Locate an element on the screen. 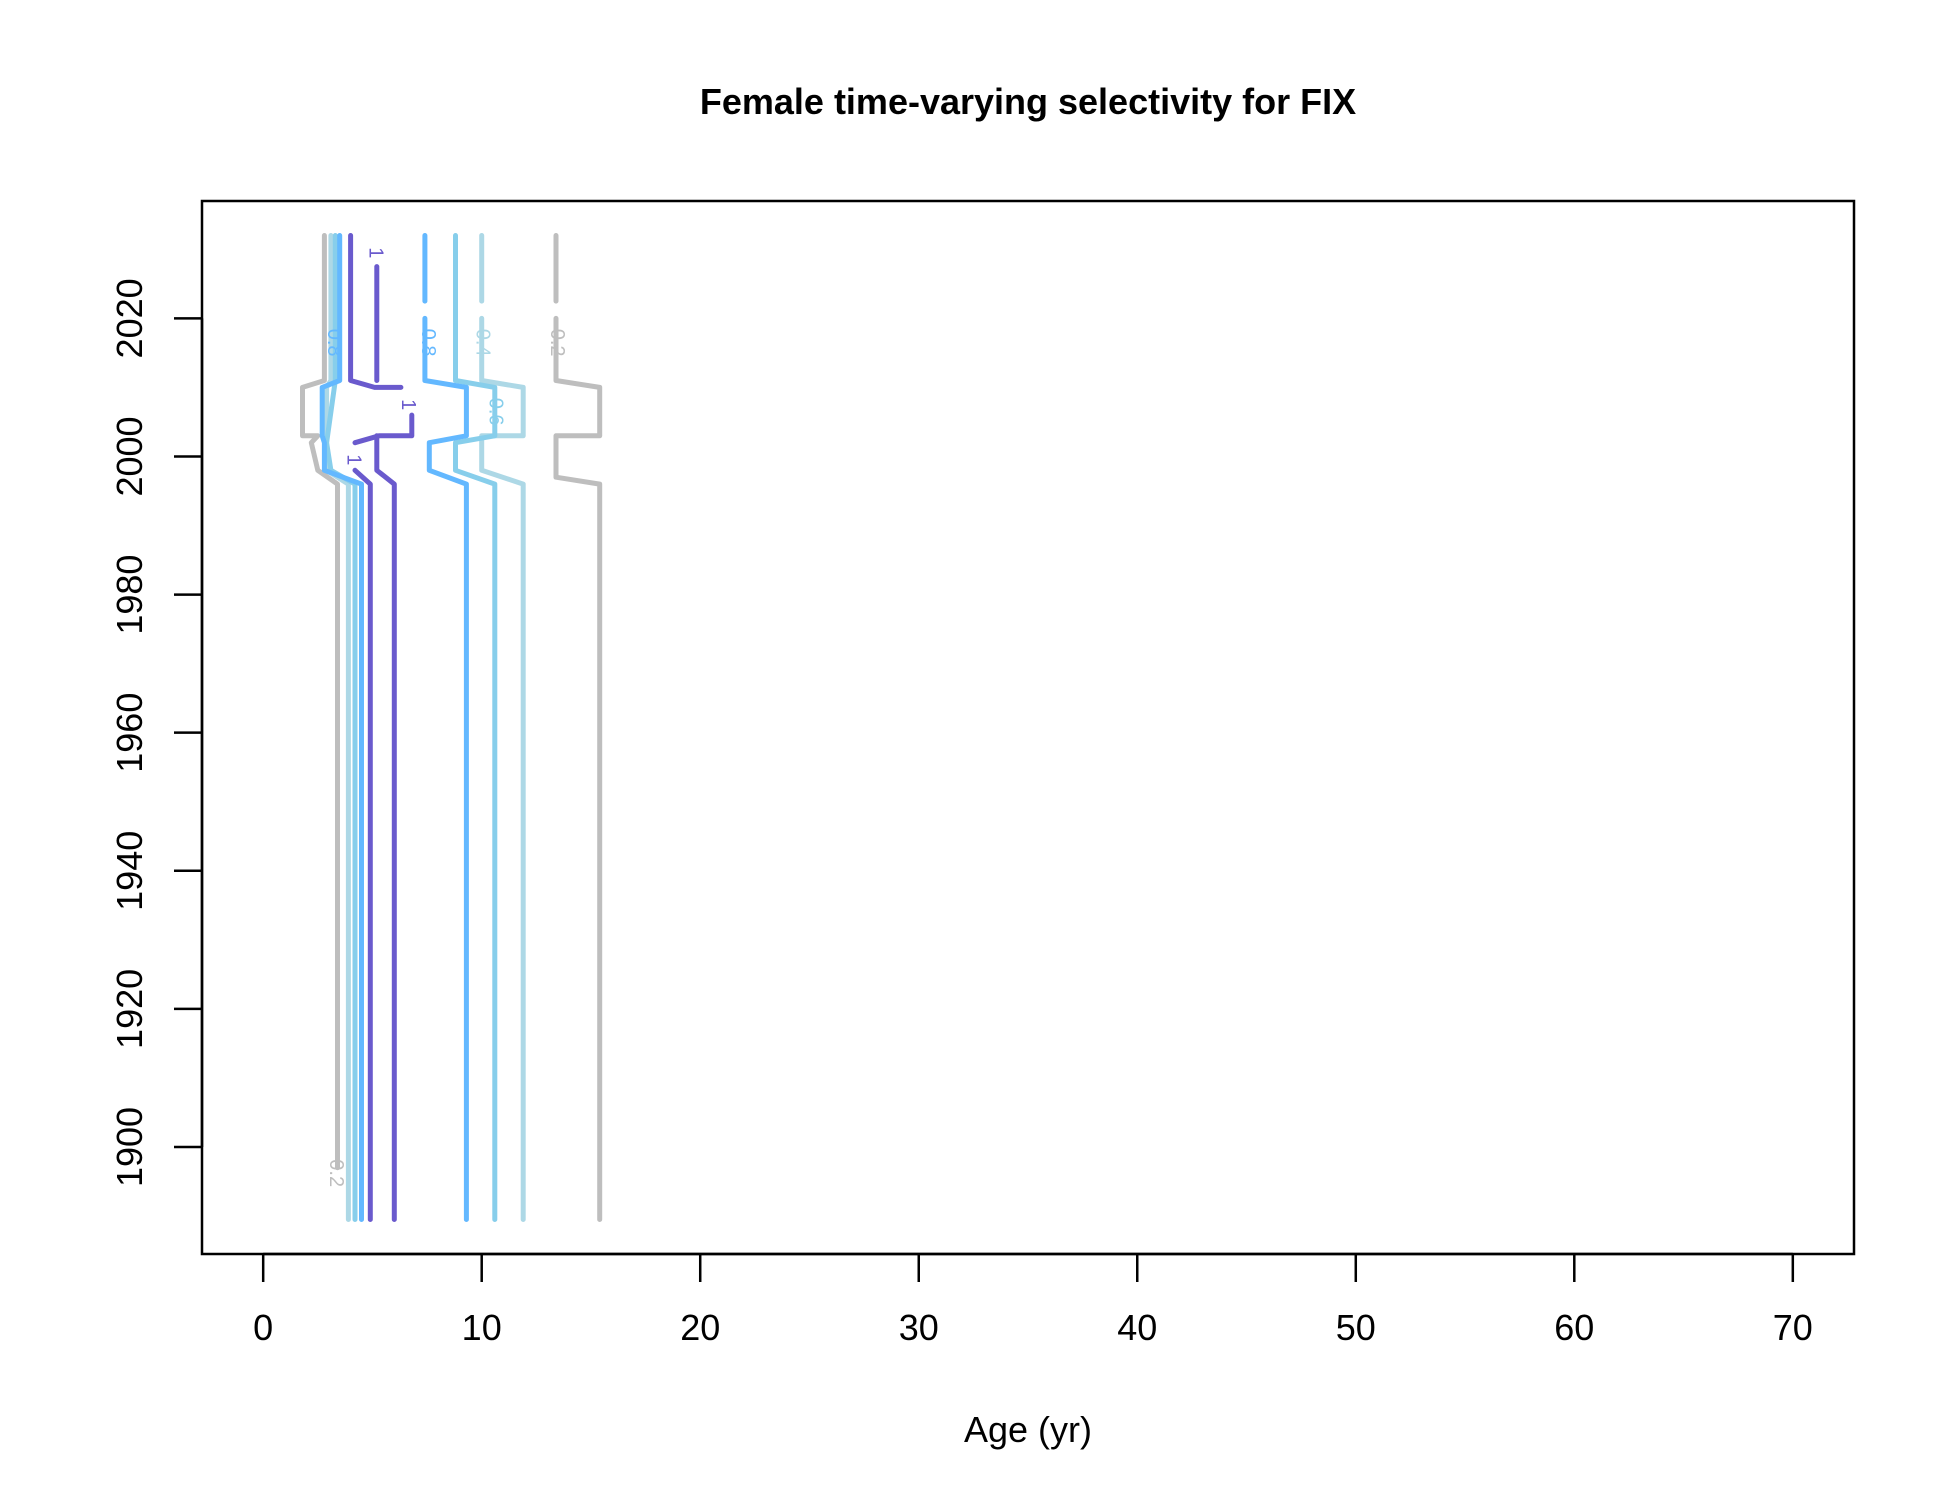 This screenshot has width=1950, height=1500. contour-label-7: 0.6 is located at coordinates (496, 412).